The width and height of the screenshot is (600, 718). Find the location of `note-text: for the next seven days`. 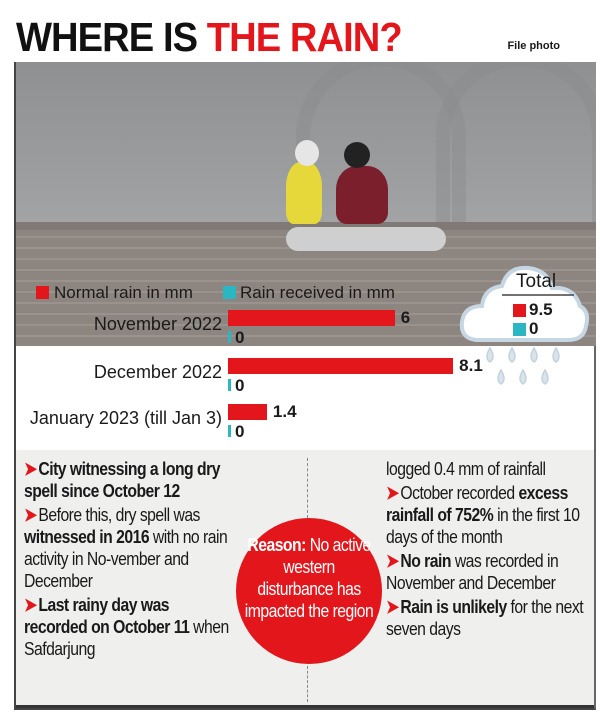

note-text: for the next seven days is located at coordinates (485, 617).